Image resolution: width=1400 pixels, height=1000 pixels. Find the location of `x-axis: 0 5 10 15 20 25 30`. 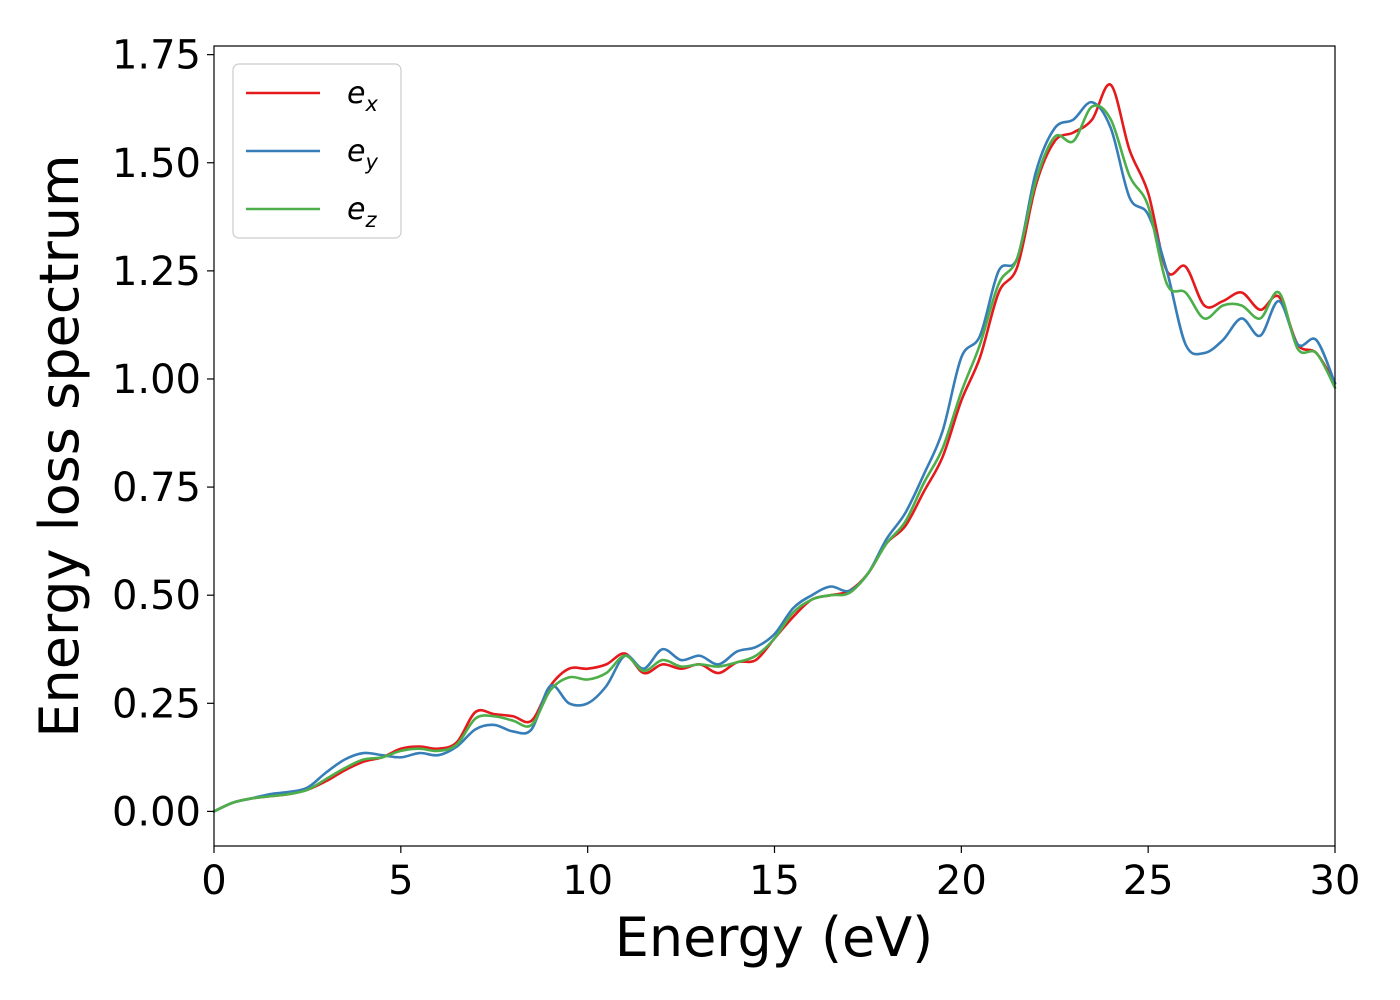

x-axis: 0 5 10 15 20 25 30 is located at coordinates (780, 875).